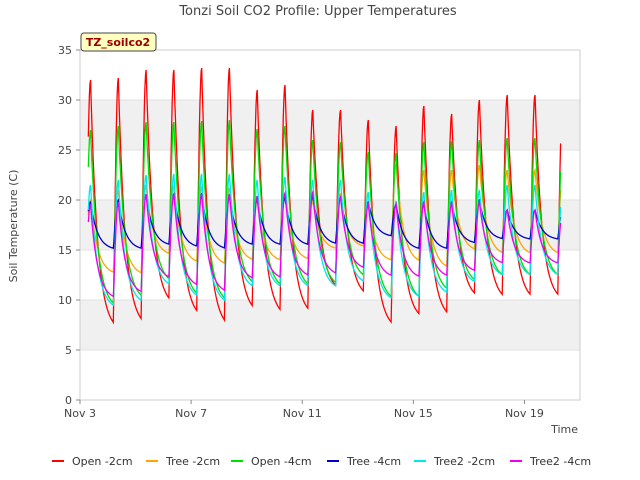  I want to click on legend-item: Tree2 -4cm, so click(550, 461).